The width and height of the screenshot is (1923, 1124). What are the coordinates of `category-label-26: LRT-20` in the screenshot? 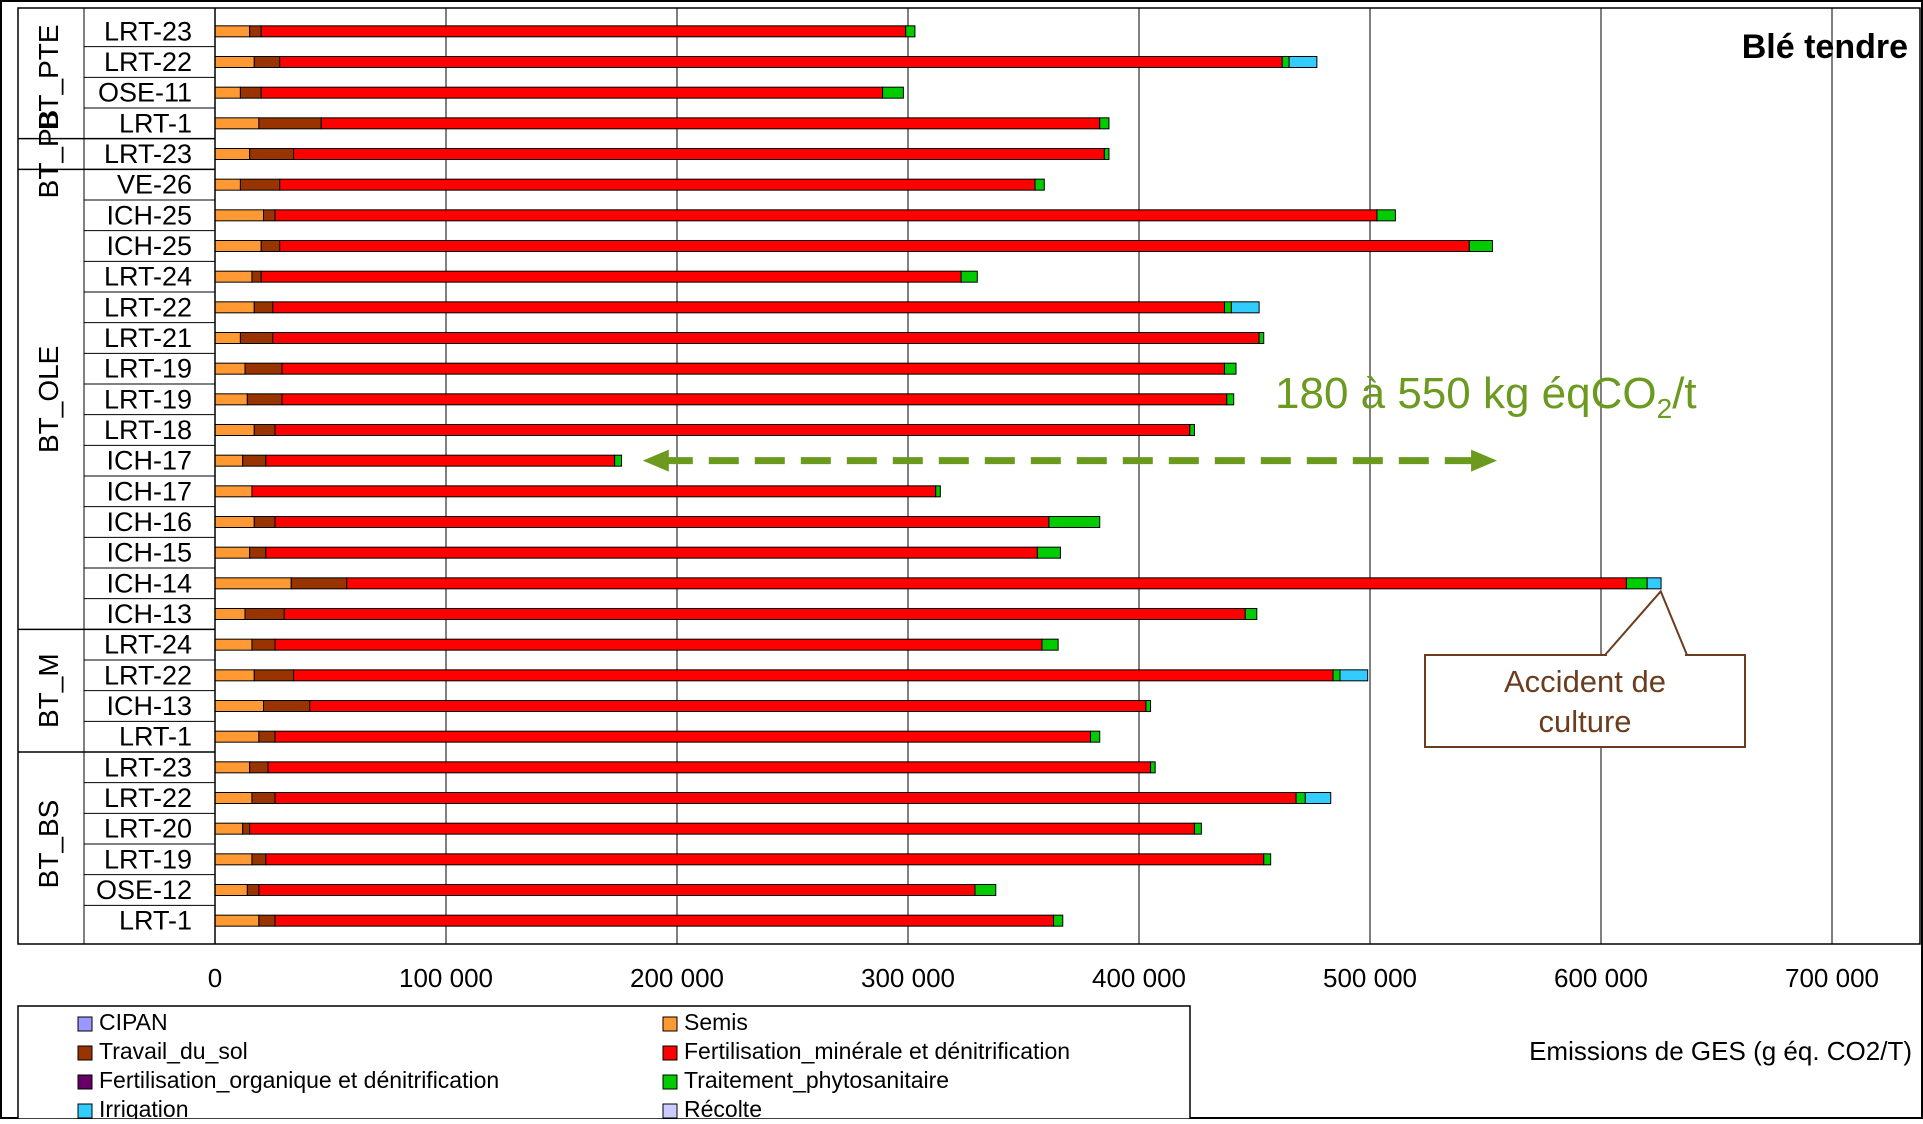 It's located at (148, 829).